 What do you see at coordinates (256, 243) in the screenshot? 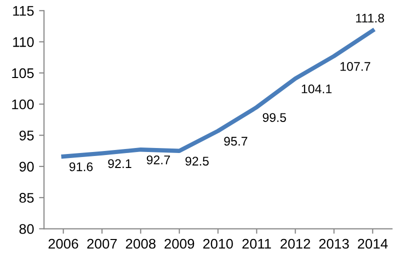
I see `x-tick-label: 2011` at bounding box center [256, 243].